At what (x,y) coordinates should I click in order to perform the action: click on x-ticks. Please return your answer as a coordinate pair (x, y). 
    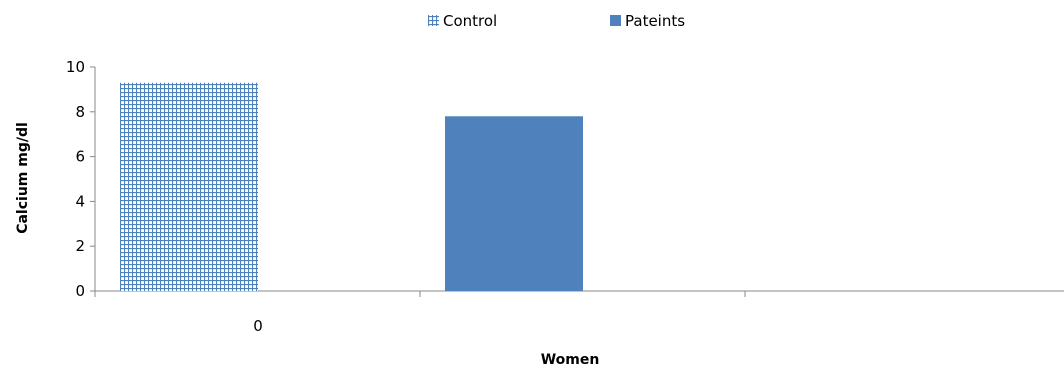
    Looking at the image, I should click on (420, 294).